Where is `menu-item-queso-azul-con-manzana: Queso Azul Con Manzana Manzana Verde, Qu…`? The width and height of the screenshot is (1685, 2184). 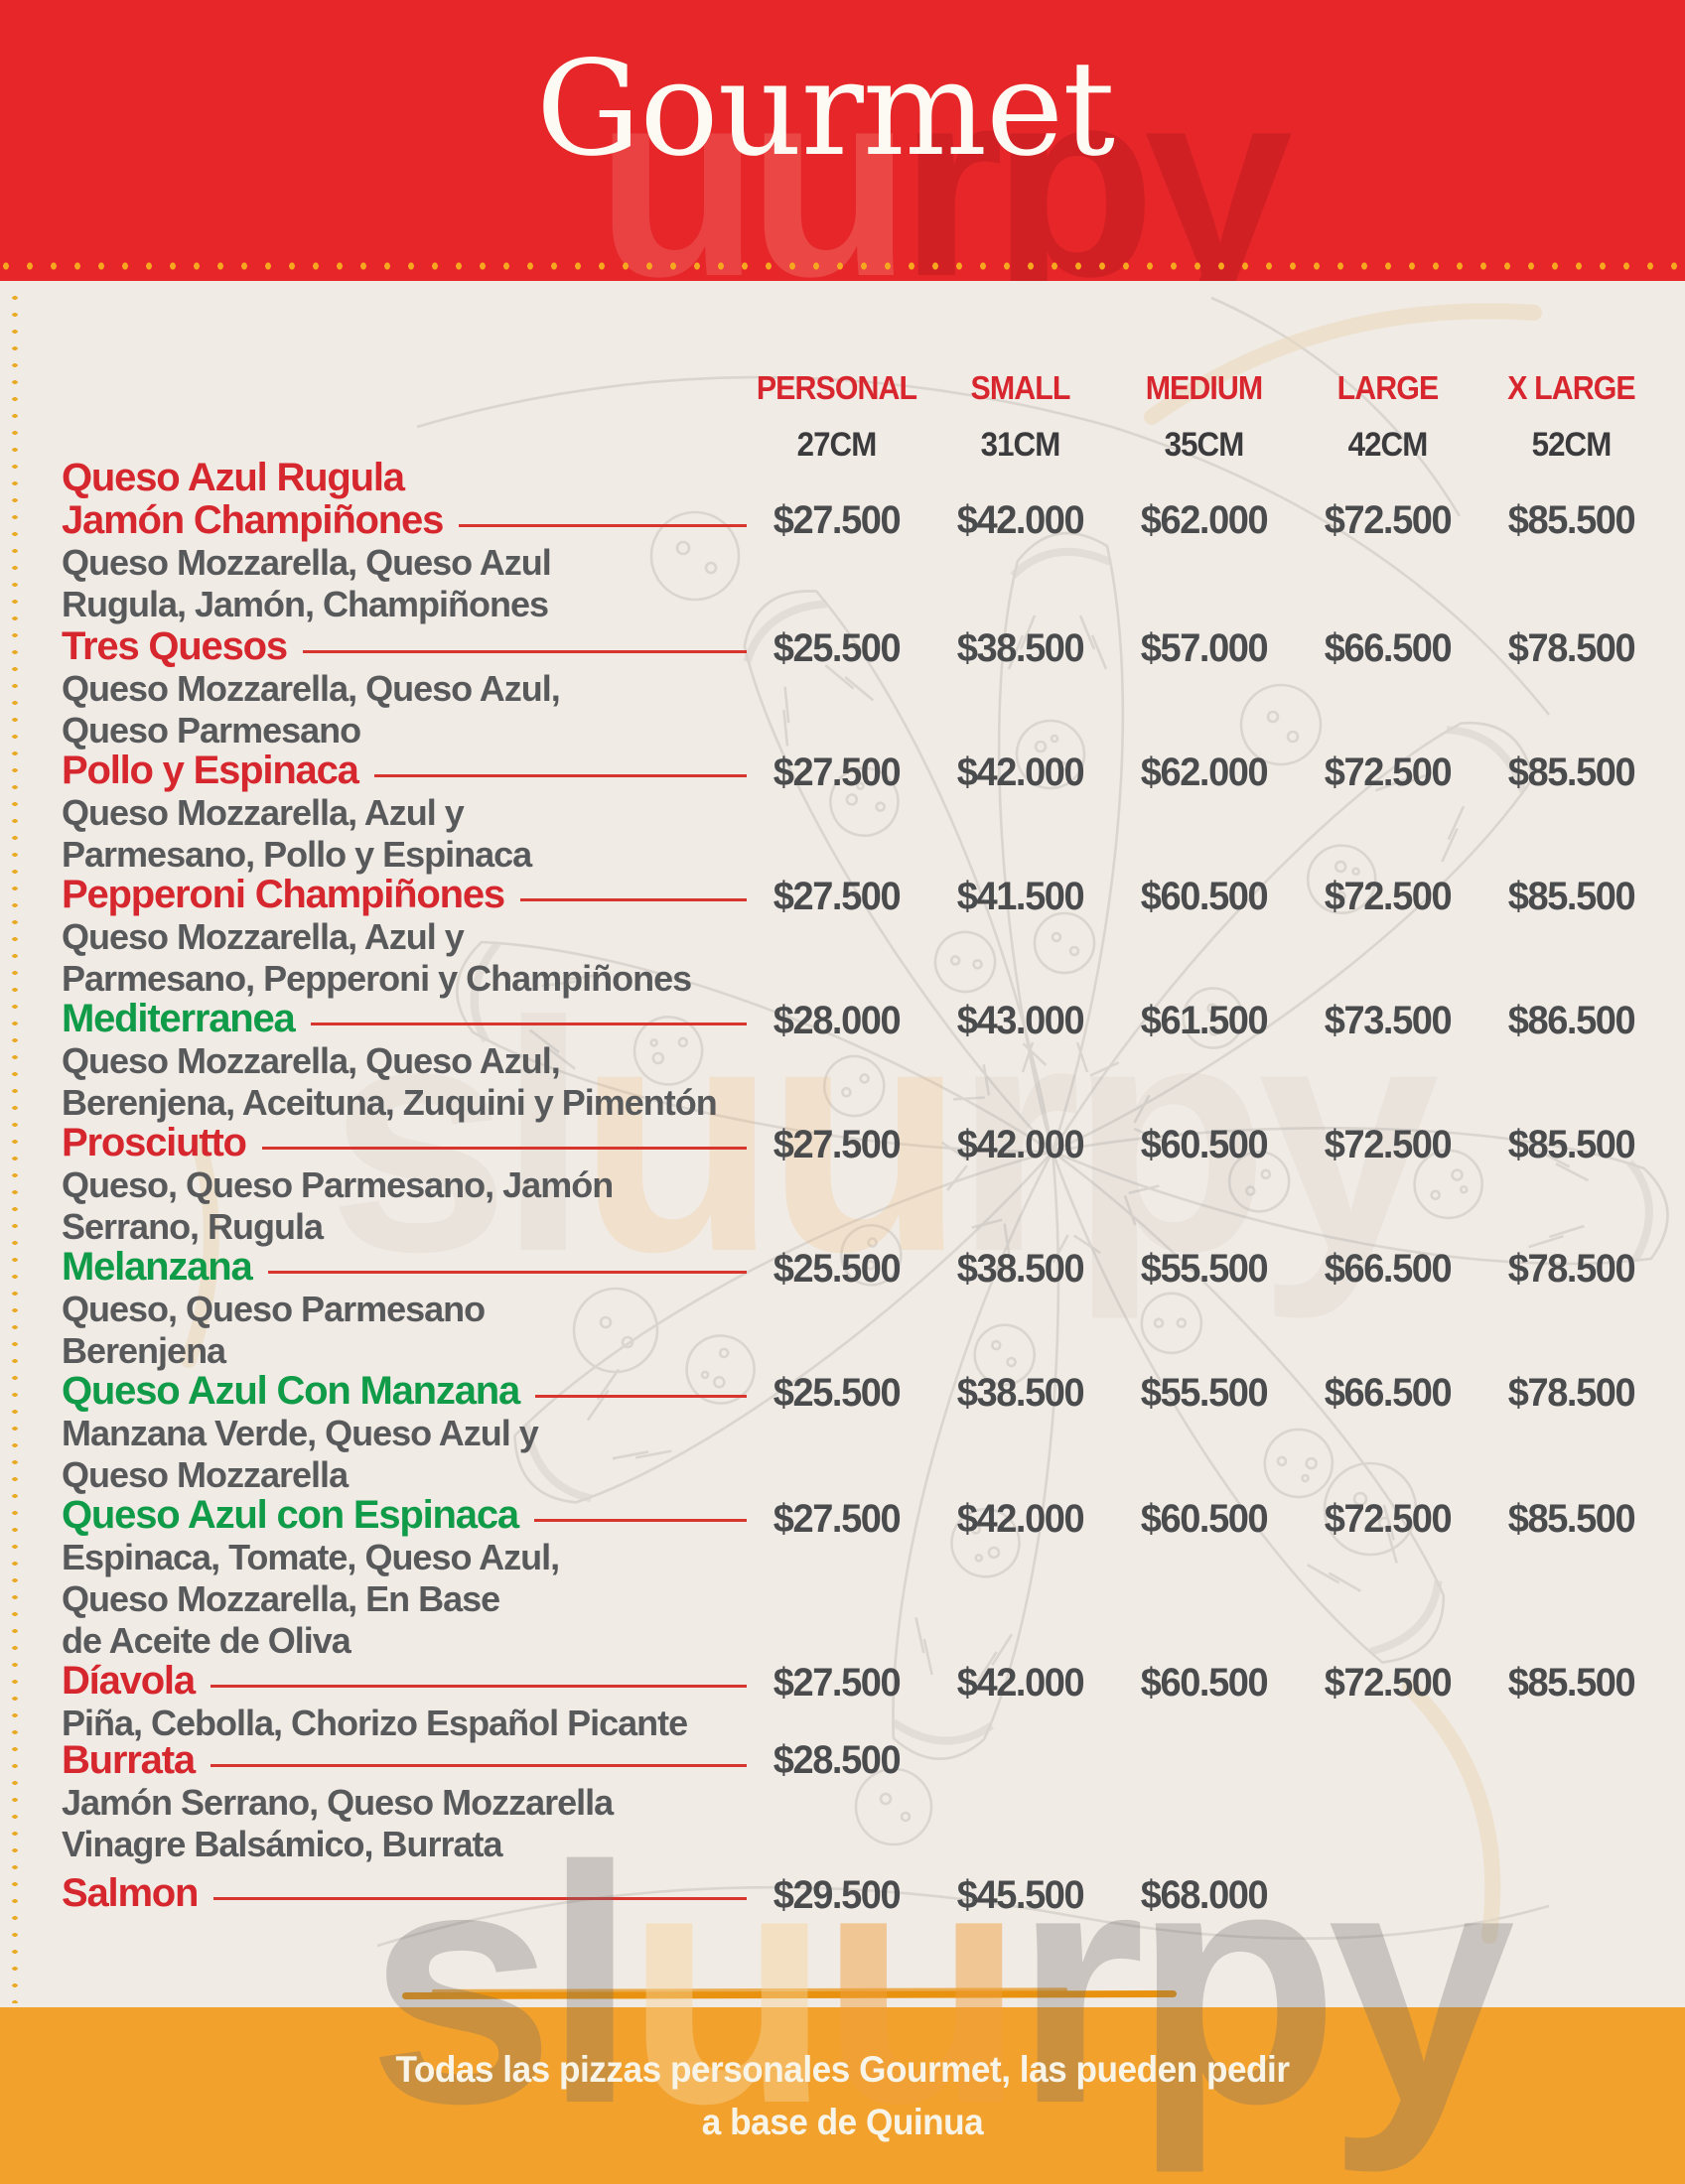
menu-item-queso-azul-con-manzana: Queso Azul Con Manzana Manzana Verde, Qu… is located at coordinates (405, 1433).